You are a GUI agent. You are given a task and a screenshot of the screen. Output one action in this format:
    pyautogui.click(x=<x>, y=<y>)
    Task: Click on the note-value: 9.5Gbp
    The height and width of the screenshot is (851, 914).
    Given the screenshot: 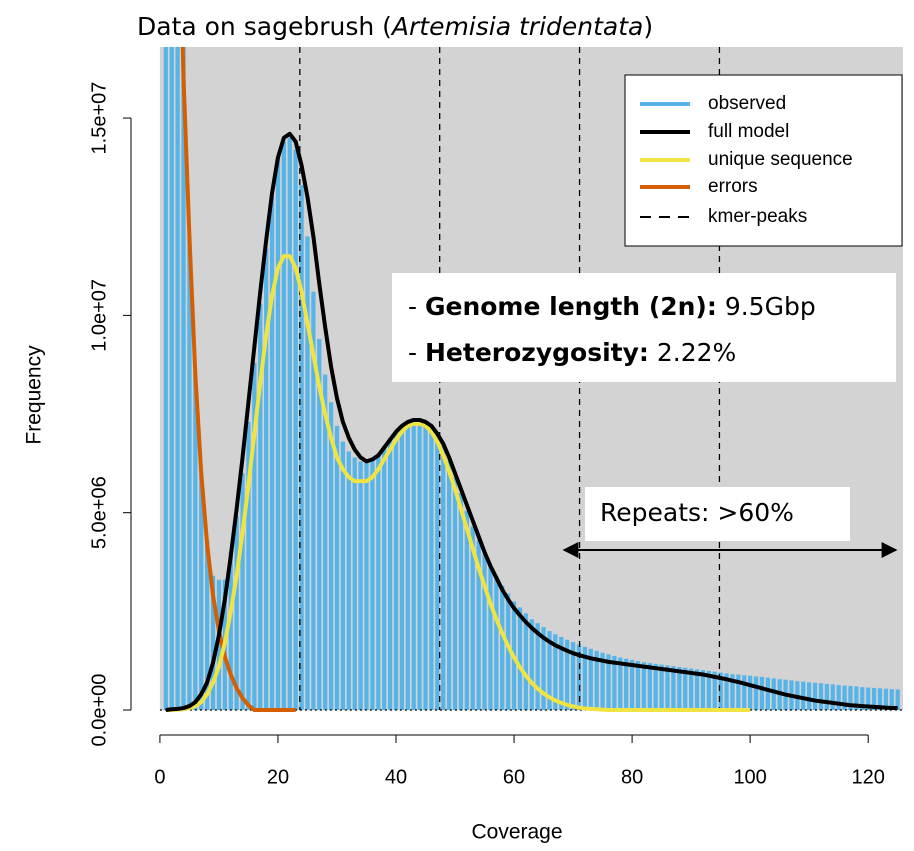 What is the action you would take?
    pyautogui.click(x=770, y=306)
    